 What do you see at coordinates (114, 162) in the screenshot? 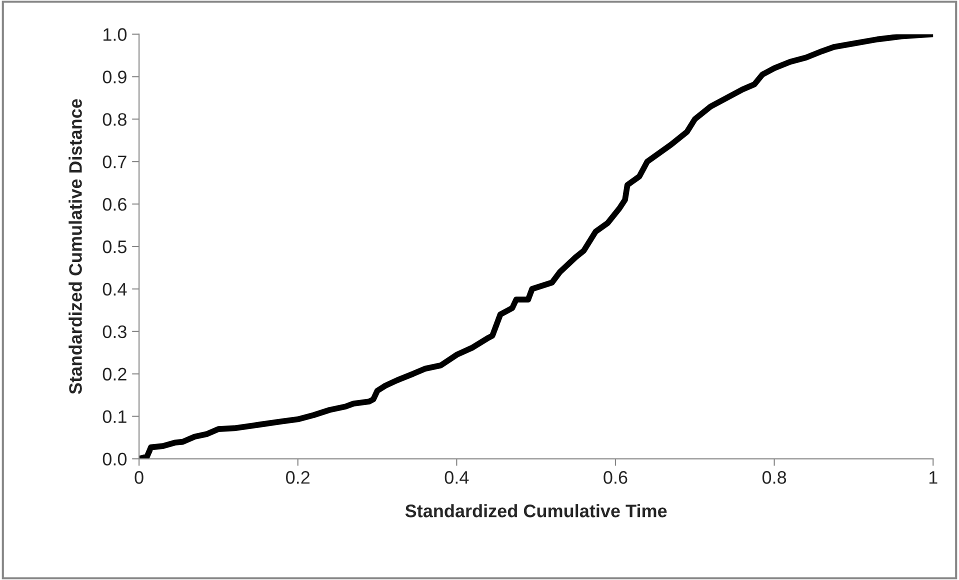
I see `y-tick-label: 0.7` at bounding box center [114, 162].